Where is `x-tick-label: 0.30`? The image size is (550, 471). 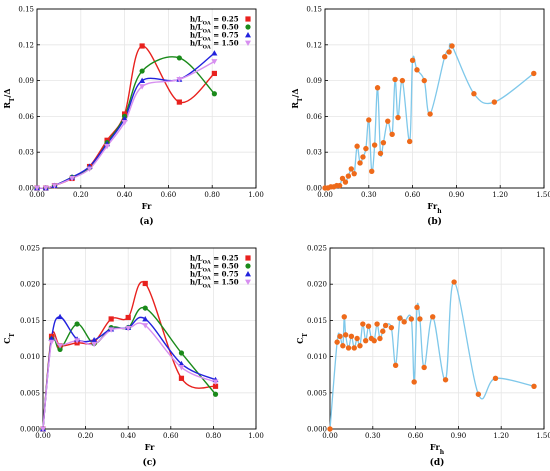
x-tick-label: 0.30 is located at coordinates (373, 436).